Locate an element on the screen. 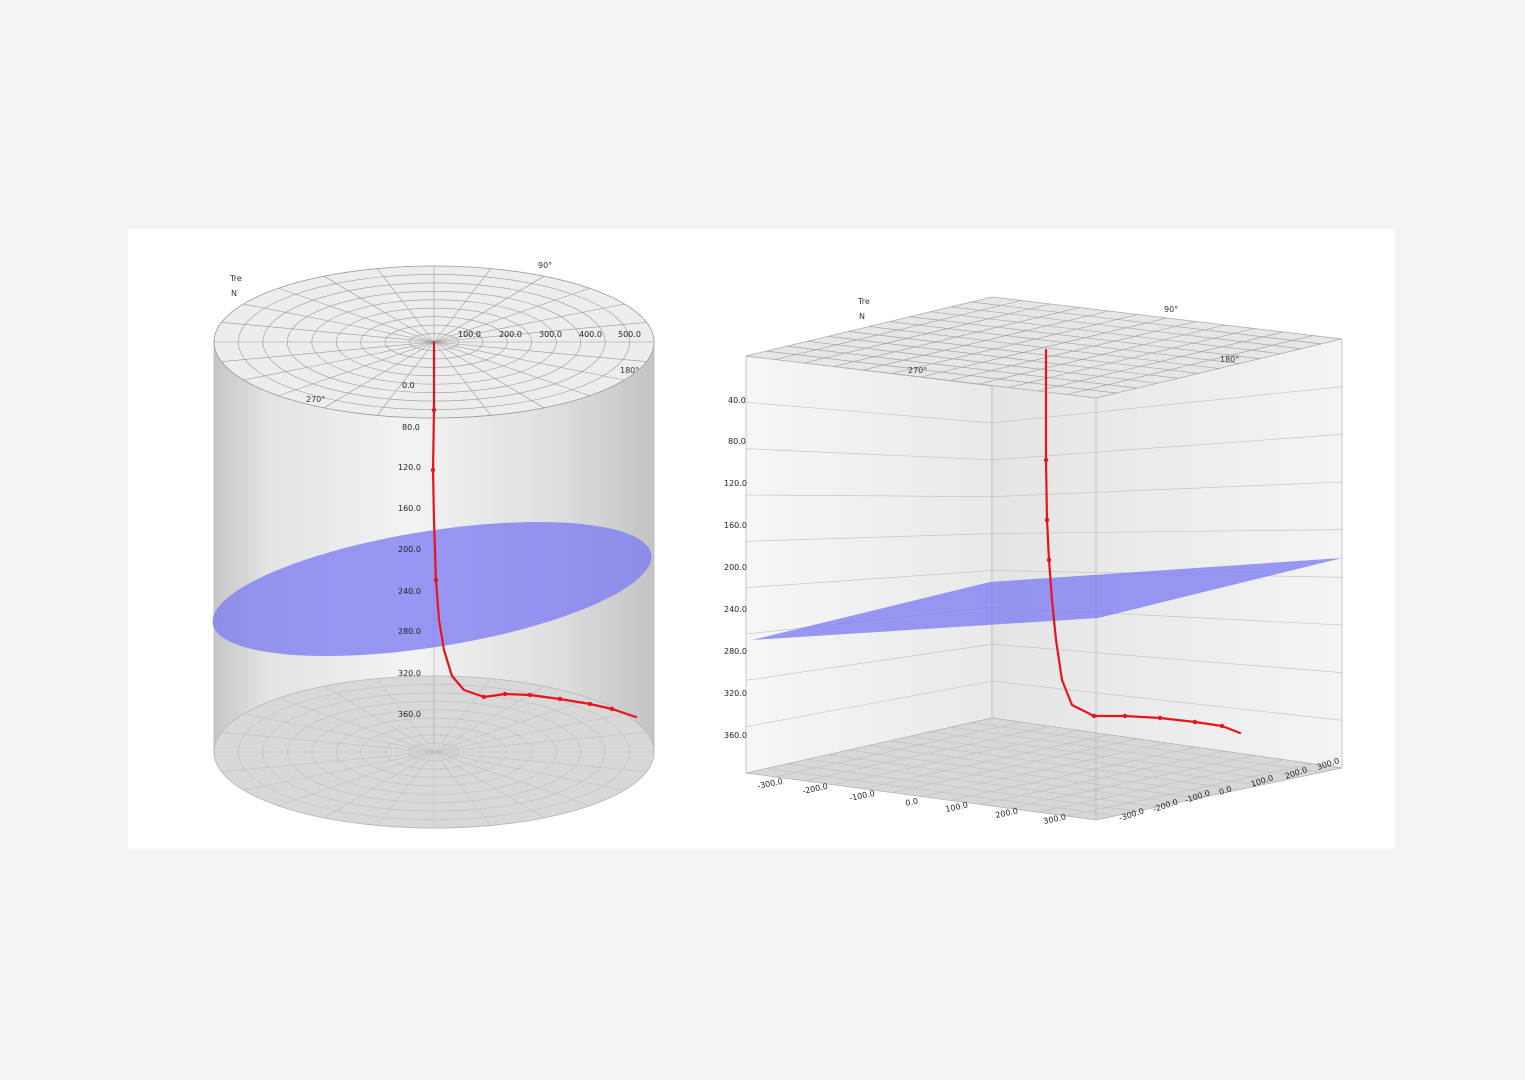 The image size is (1525, 1080). cyl-radial-tick-0: 100.0 is located at coordinates (469, 334).